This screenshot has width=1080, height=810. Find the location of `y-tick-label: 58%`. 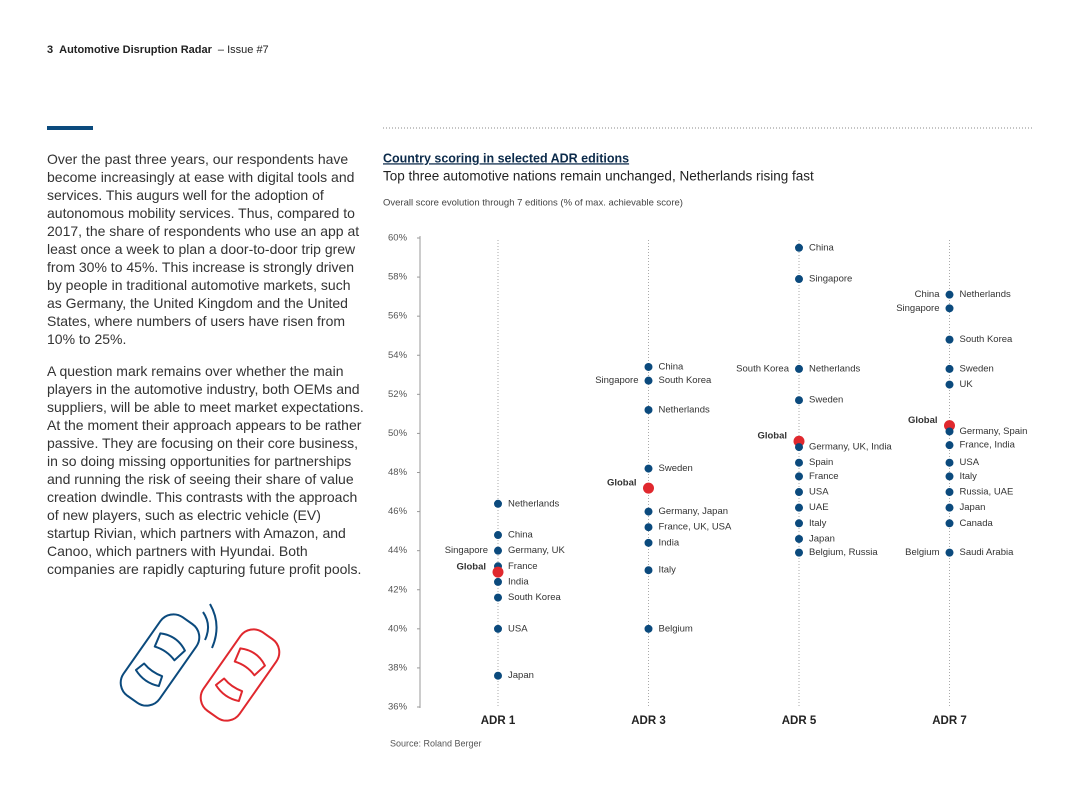

y-tick-label: 58% is located at coordinates (398, 277).